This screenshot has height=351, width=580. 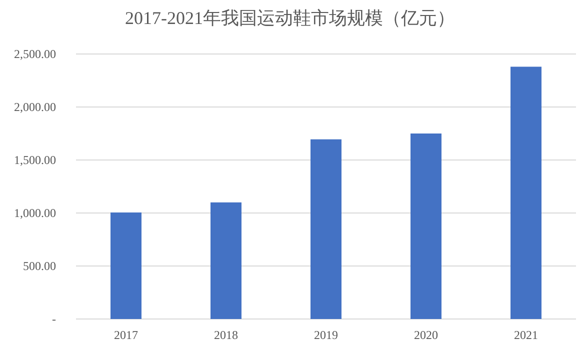 What do you see at coordinates (126, 335) in the screenshot?
I see `x-tick-label: 2017` at bounding box center [126, 335].